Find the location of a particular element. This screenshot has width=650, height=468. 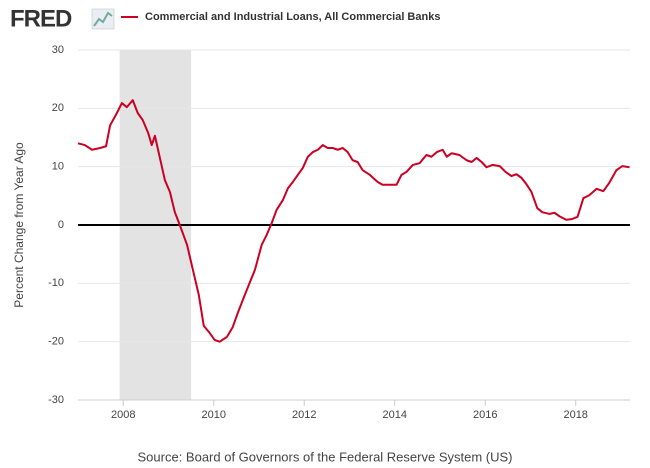

x-tick-label: 2012 is located at coordinates (304, 415).